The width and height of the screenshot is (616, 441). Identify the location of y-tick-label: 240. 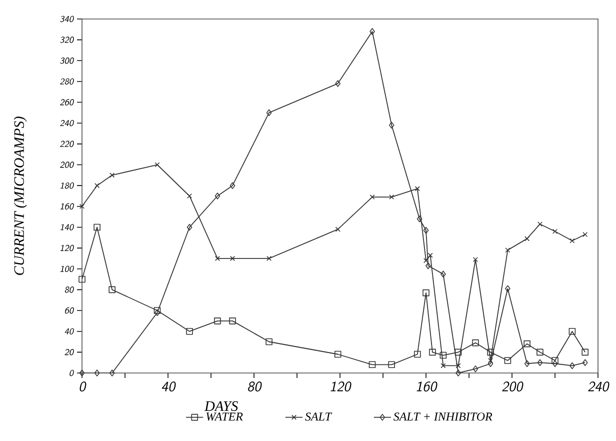
(67, 123).